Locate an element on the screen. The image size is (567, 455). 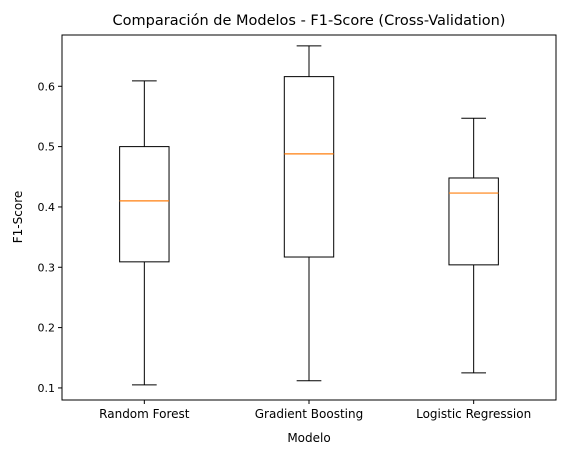
y-tick-label: 0.1 is located at coordinates (47, 388).